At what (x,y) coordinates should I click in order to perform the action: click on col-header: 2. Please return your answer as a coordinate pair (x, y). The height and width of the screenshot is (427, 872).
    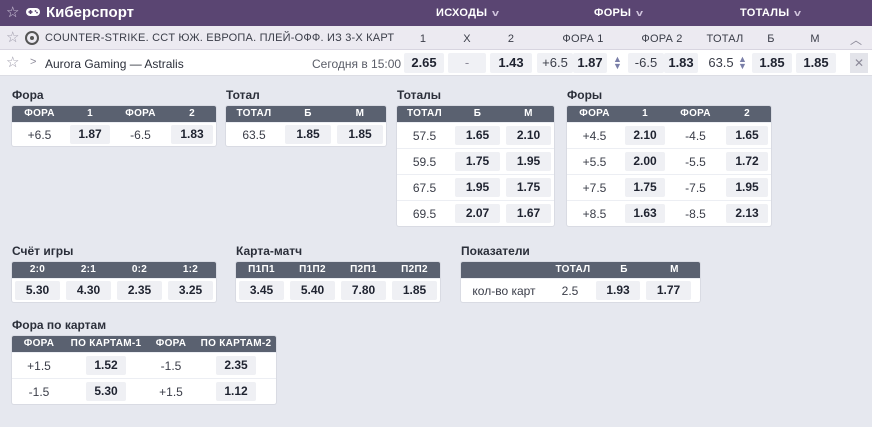
    Looking at the image, I should click on (747, 113).